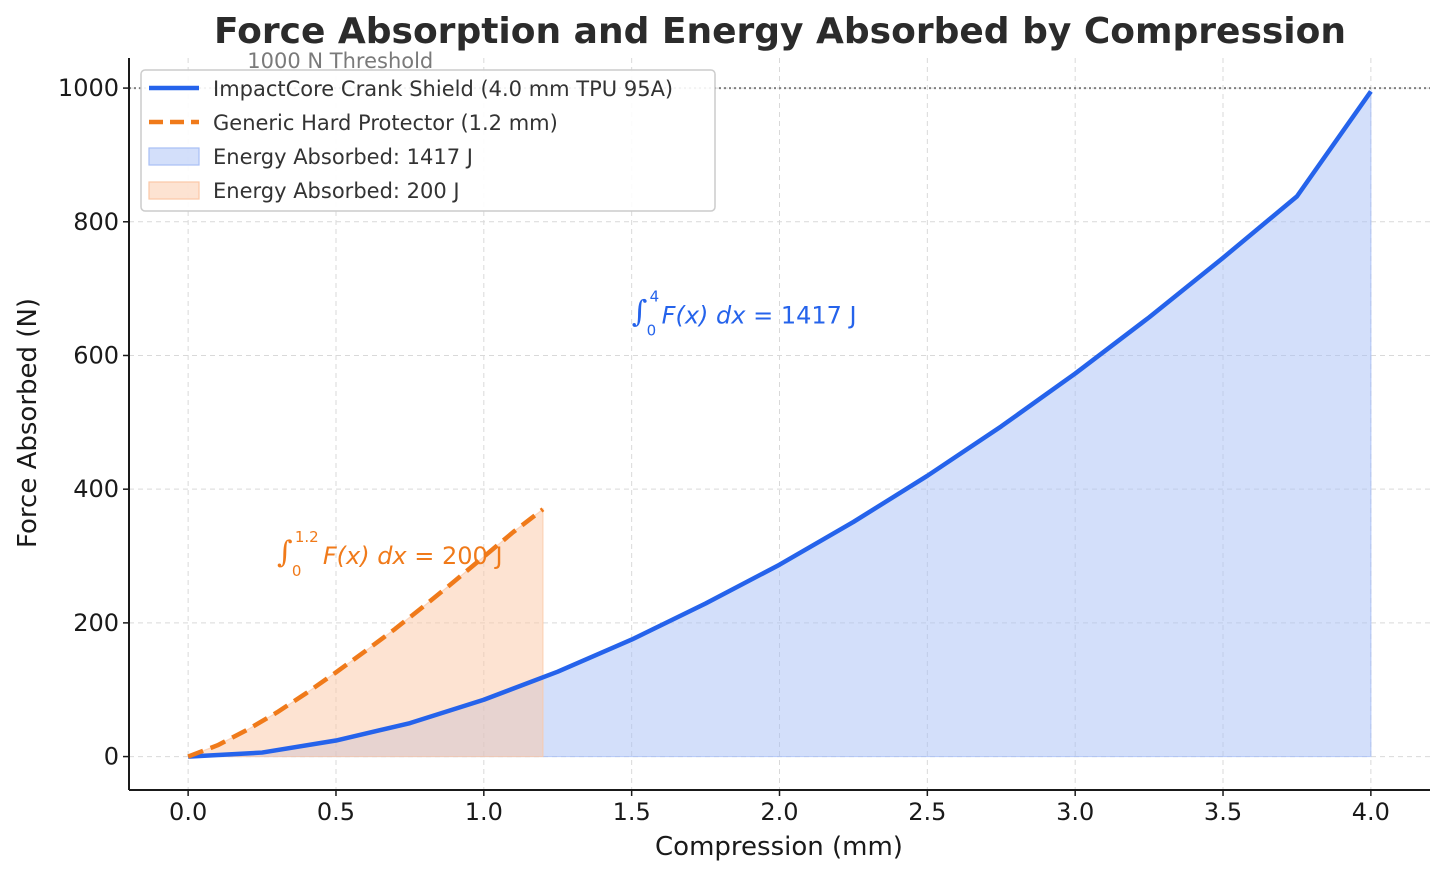 This screenshot has height=877, width=1445. What do you see at coordinates (93, 422) in the screenshot?
I see `y-ticks: 0 200 400 600 800 1000` at bounding box center [93, 422].